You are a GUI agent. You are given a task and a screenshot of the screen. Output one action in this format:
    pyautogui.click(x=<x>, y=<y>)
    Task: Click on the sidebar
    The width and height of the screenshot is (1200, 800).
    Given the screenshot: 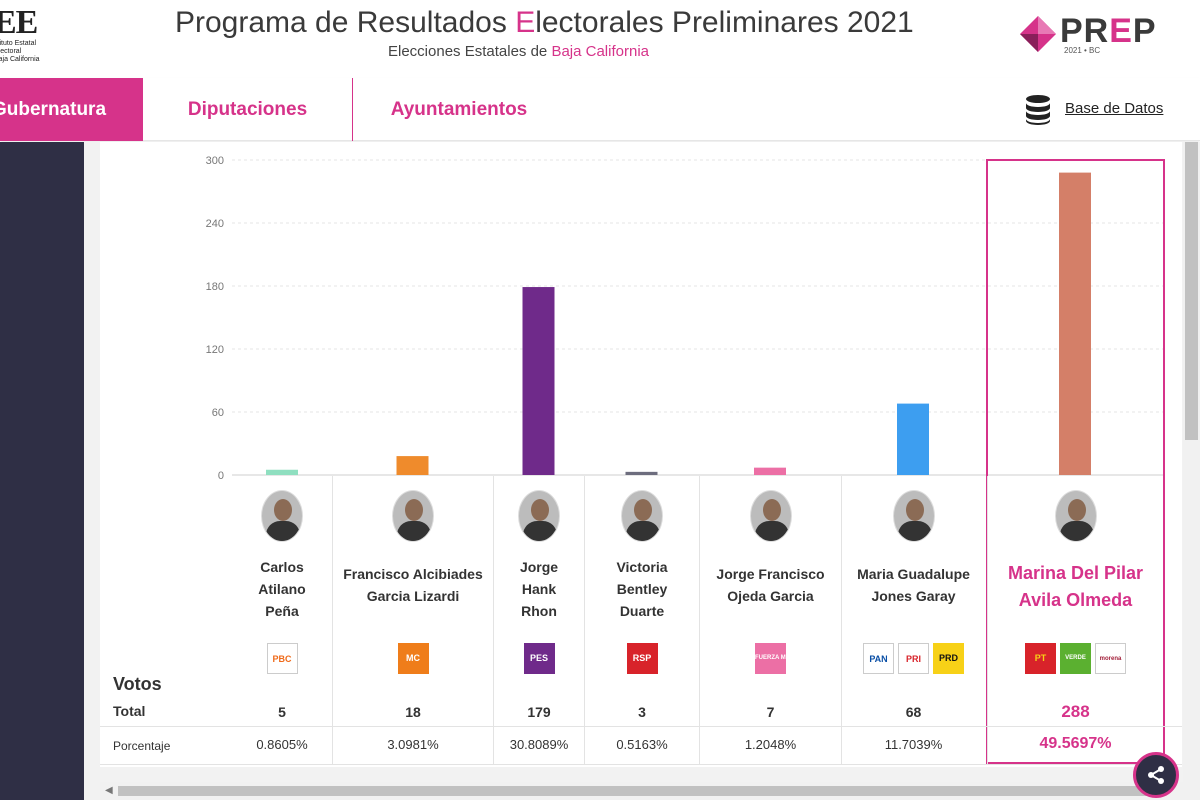 What is the action you would take?
    pyautogui.click(x=42, y=471)
    